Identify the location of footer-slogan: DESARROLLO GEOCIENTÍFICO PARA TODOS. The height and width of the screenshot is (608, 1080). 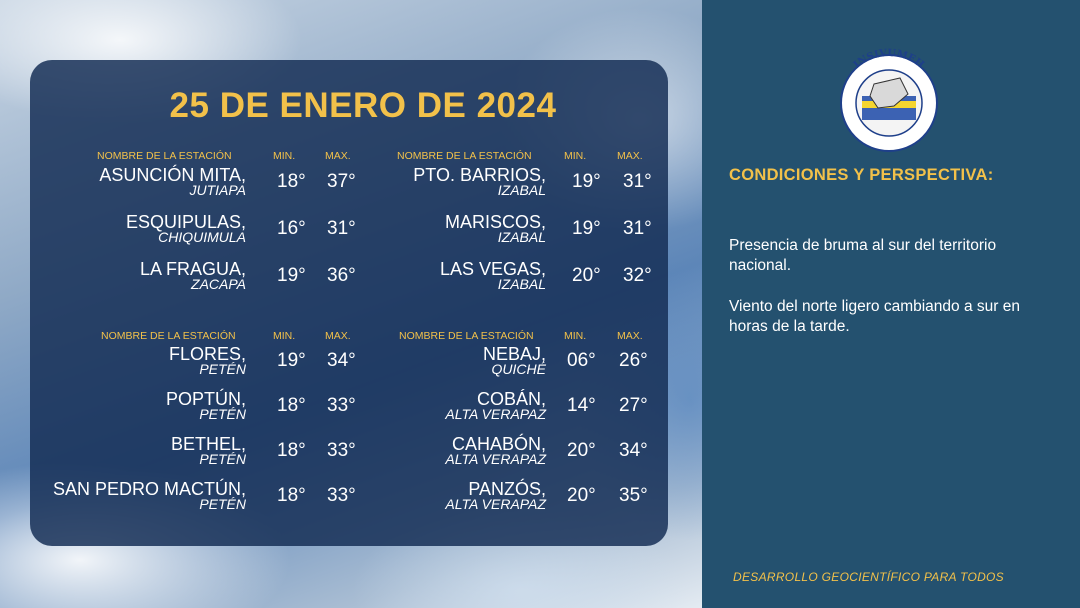
(868, 577).